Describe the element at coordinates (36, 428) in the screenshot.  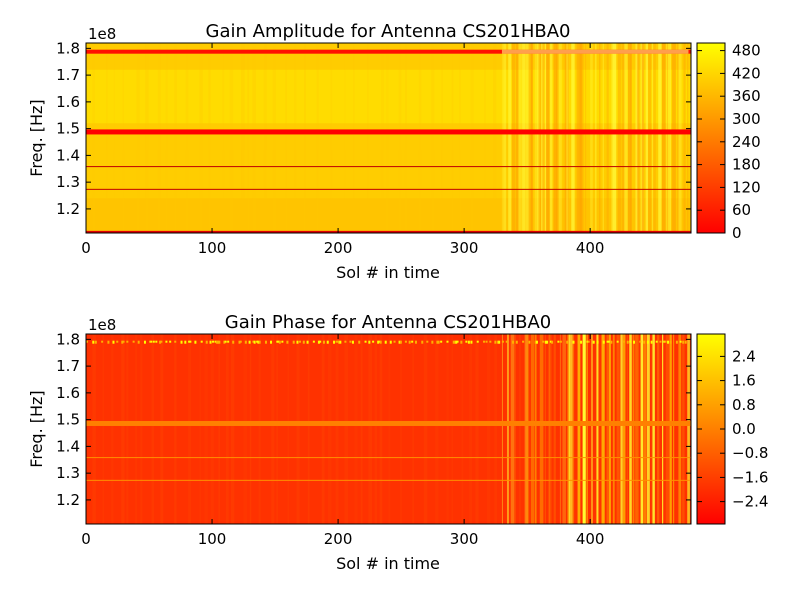
I see `phase-y-axis-label: Freq. [Hz]` at that location.